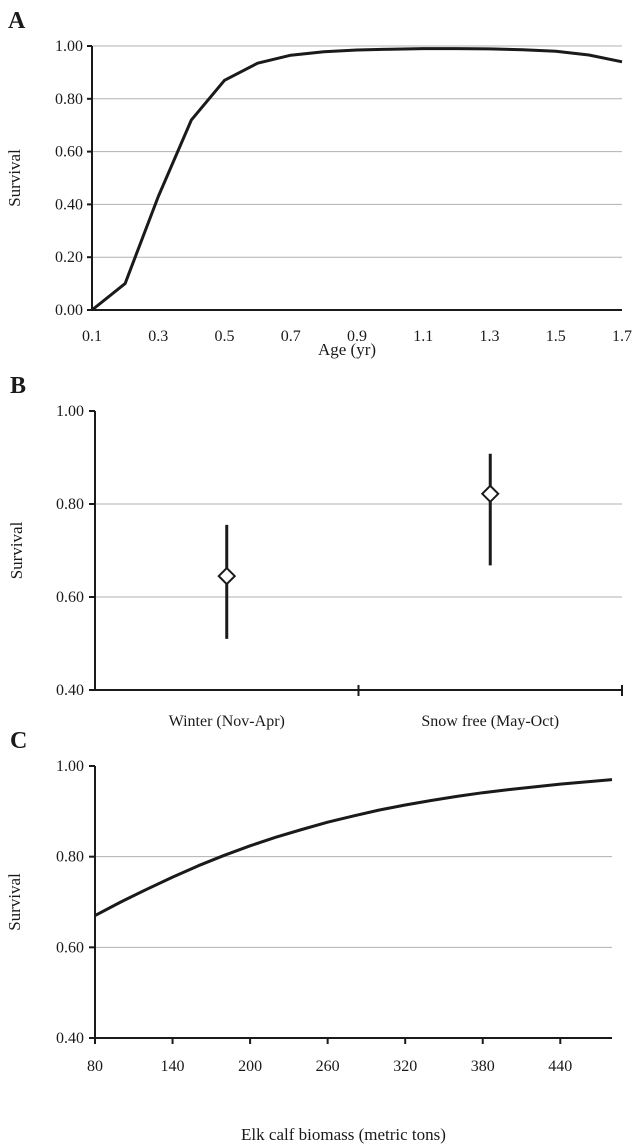 The height and width of the screenshot is (1148, 635). Describe the element at coordinates (18, 741) in the screenshot. I see `panel-c-letter: C` at that location.